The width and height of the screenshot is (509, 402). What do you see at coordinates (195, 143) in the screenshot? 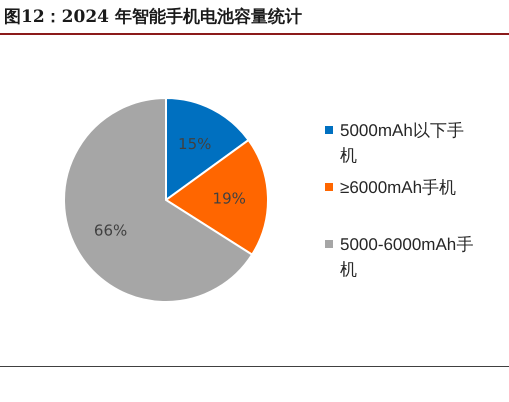
I see `data-label: 15%` at bounding box center [195, 143].